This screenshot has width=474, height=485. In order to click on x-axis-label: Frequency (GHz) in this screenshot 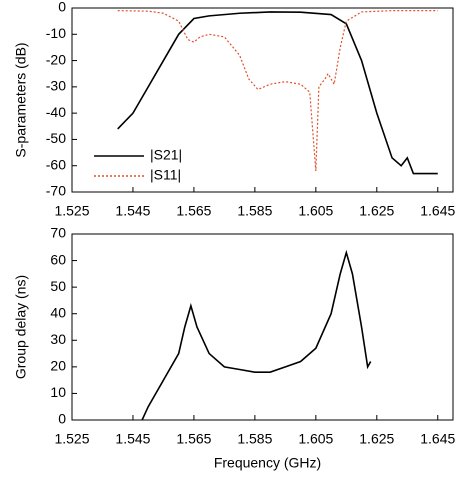, I will do `click(267, 463)`.